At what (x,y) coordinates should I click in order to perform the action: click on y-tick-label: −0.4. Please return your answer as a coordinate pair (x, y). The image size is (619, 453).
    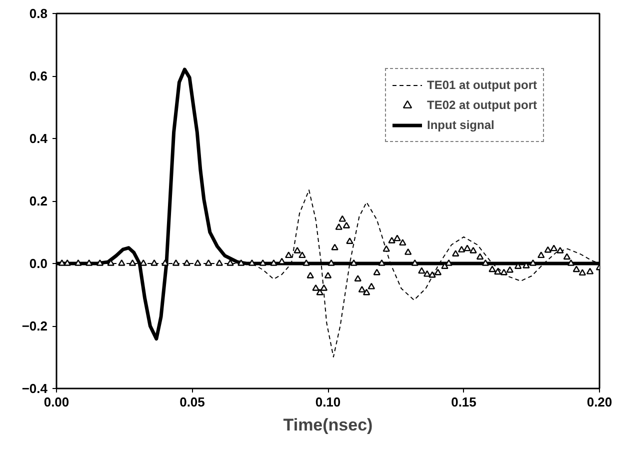
    Looking at the image, I should click on (35, 388).